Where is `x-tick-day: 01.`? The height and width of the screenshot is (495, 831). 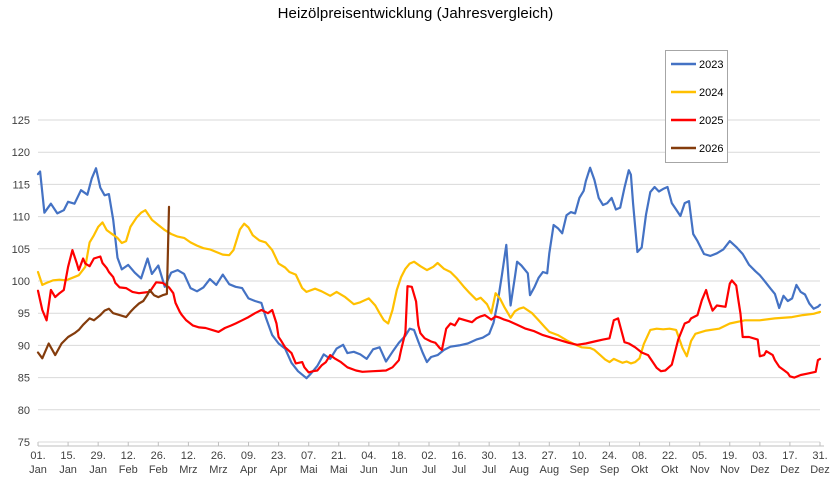 x-tick-day: 01. is located at coordinates (37, 456).